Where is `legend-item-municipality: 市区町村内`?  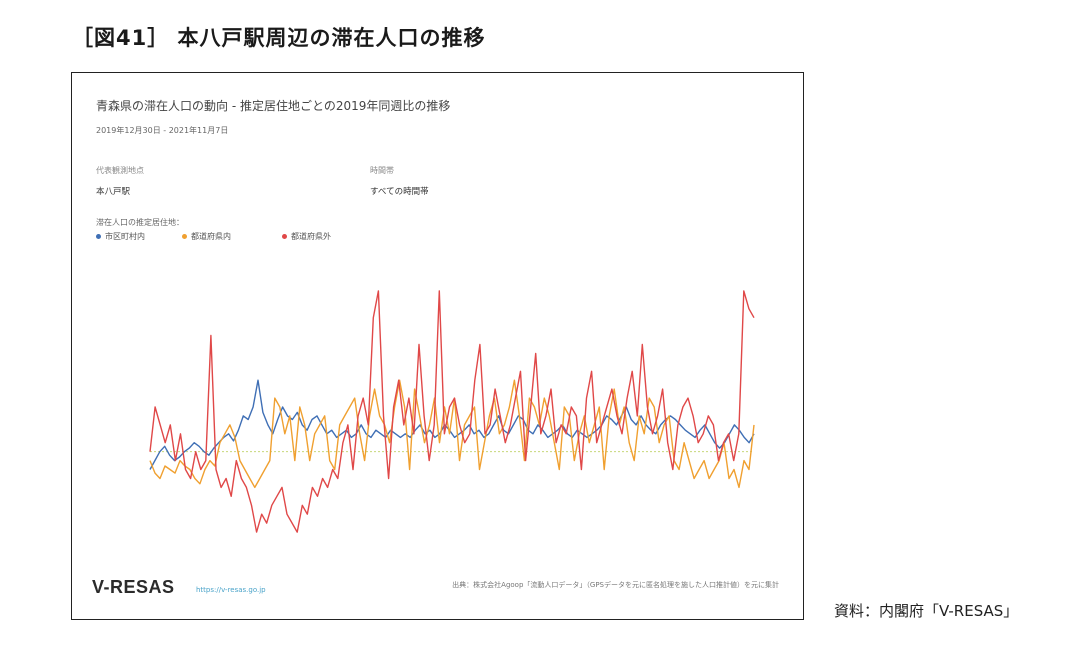
legend-item-municipality: 市区町村内 is located at coordinates (120, 236).